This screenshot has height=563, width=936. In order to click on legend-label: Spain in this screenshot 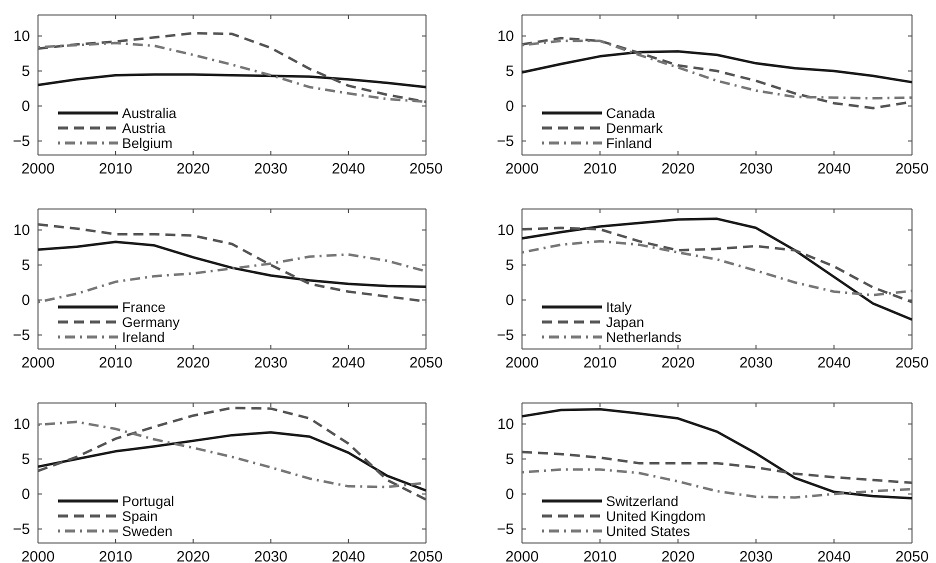, I will do `click(140, 516)`.